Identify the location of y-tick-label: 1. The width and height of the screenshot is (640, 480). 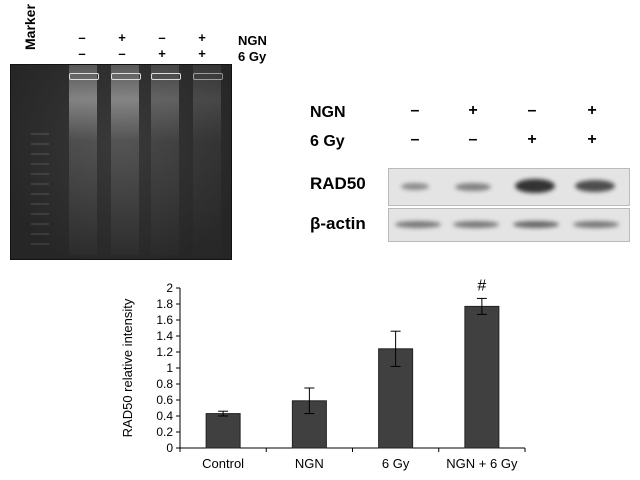
(169, 368).